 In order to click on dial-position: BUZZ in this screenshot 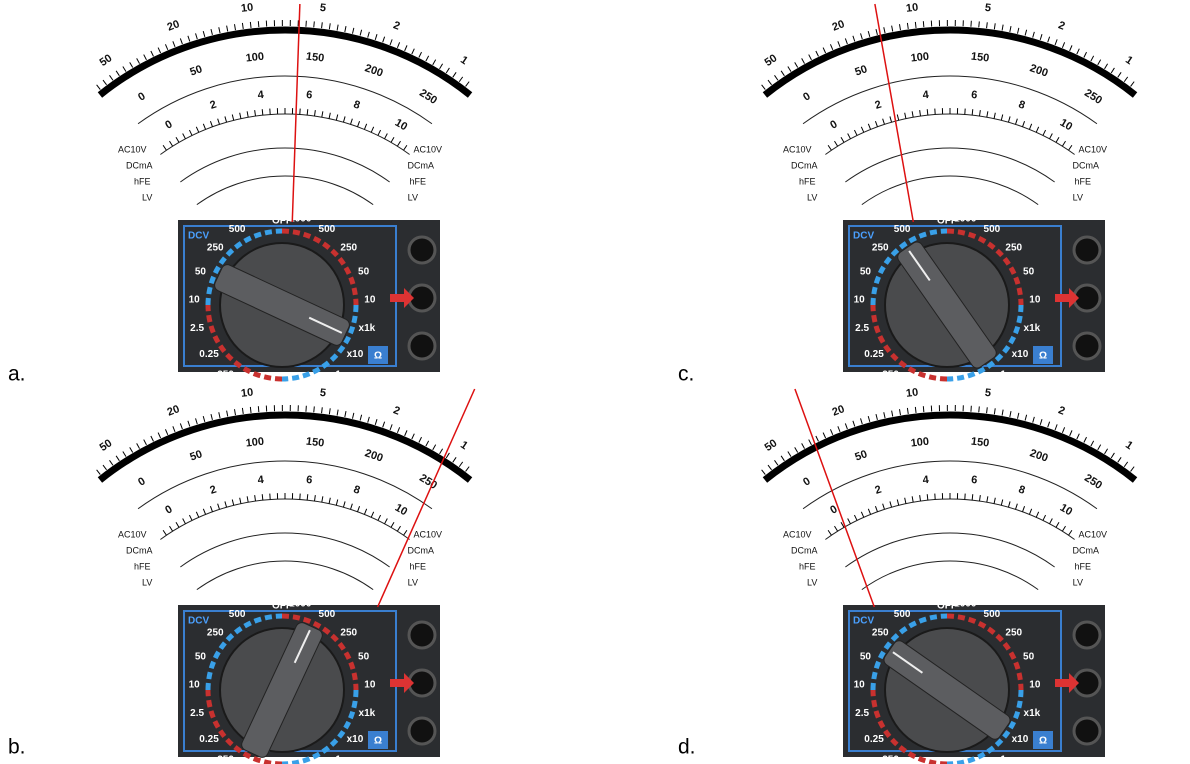, I will do `click(975, 388)`.